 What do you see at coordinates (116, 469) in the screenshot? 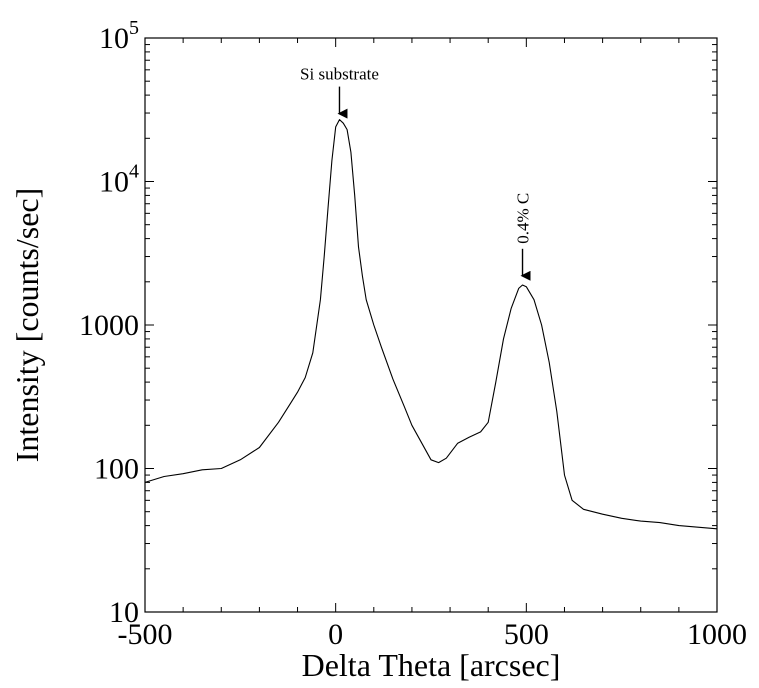
I see `y-tick-label: 100` at bounding box center [116, 469].